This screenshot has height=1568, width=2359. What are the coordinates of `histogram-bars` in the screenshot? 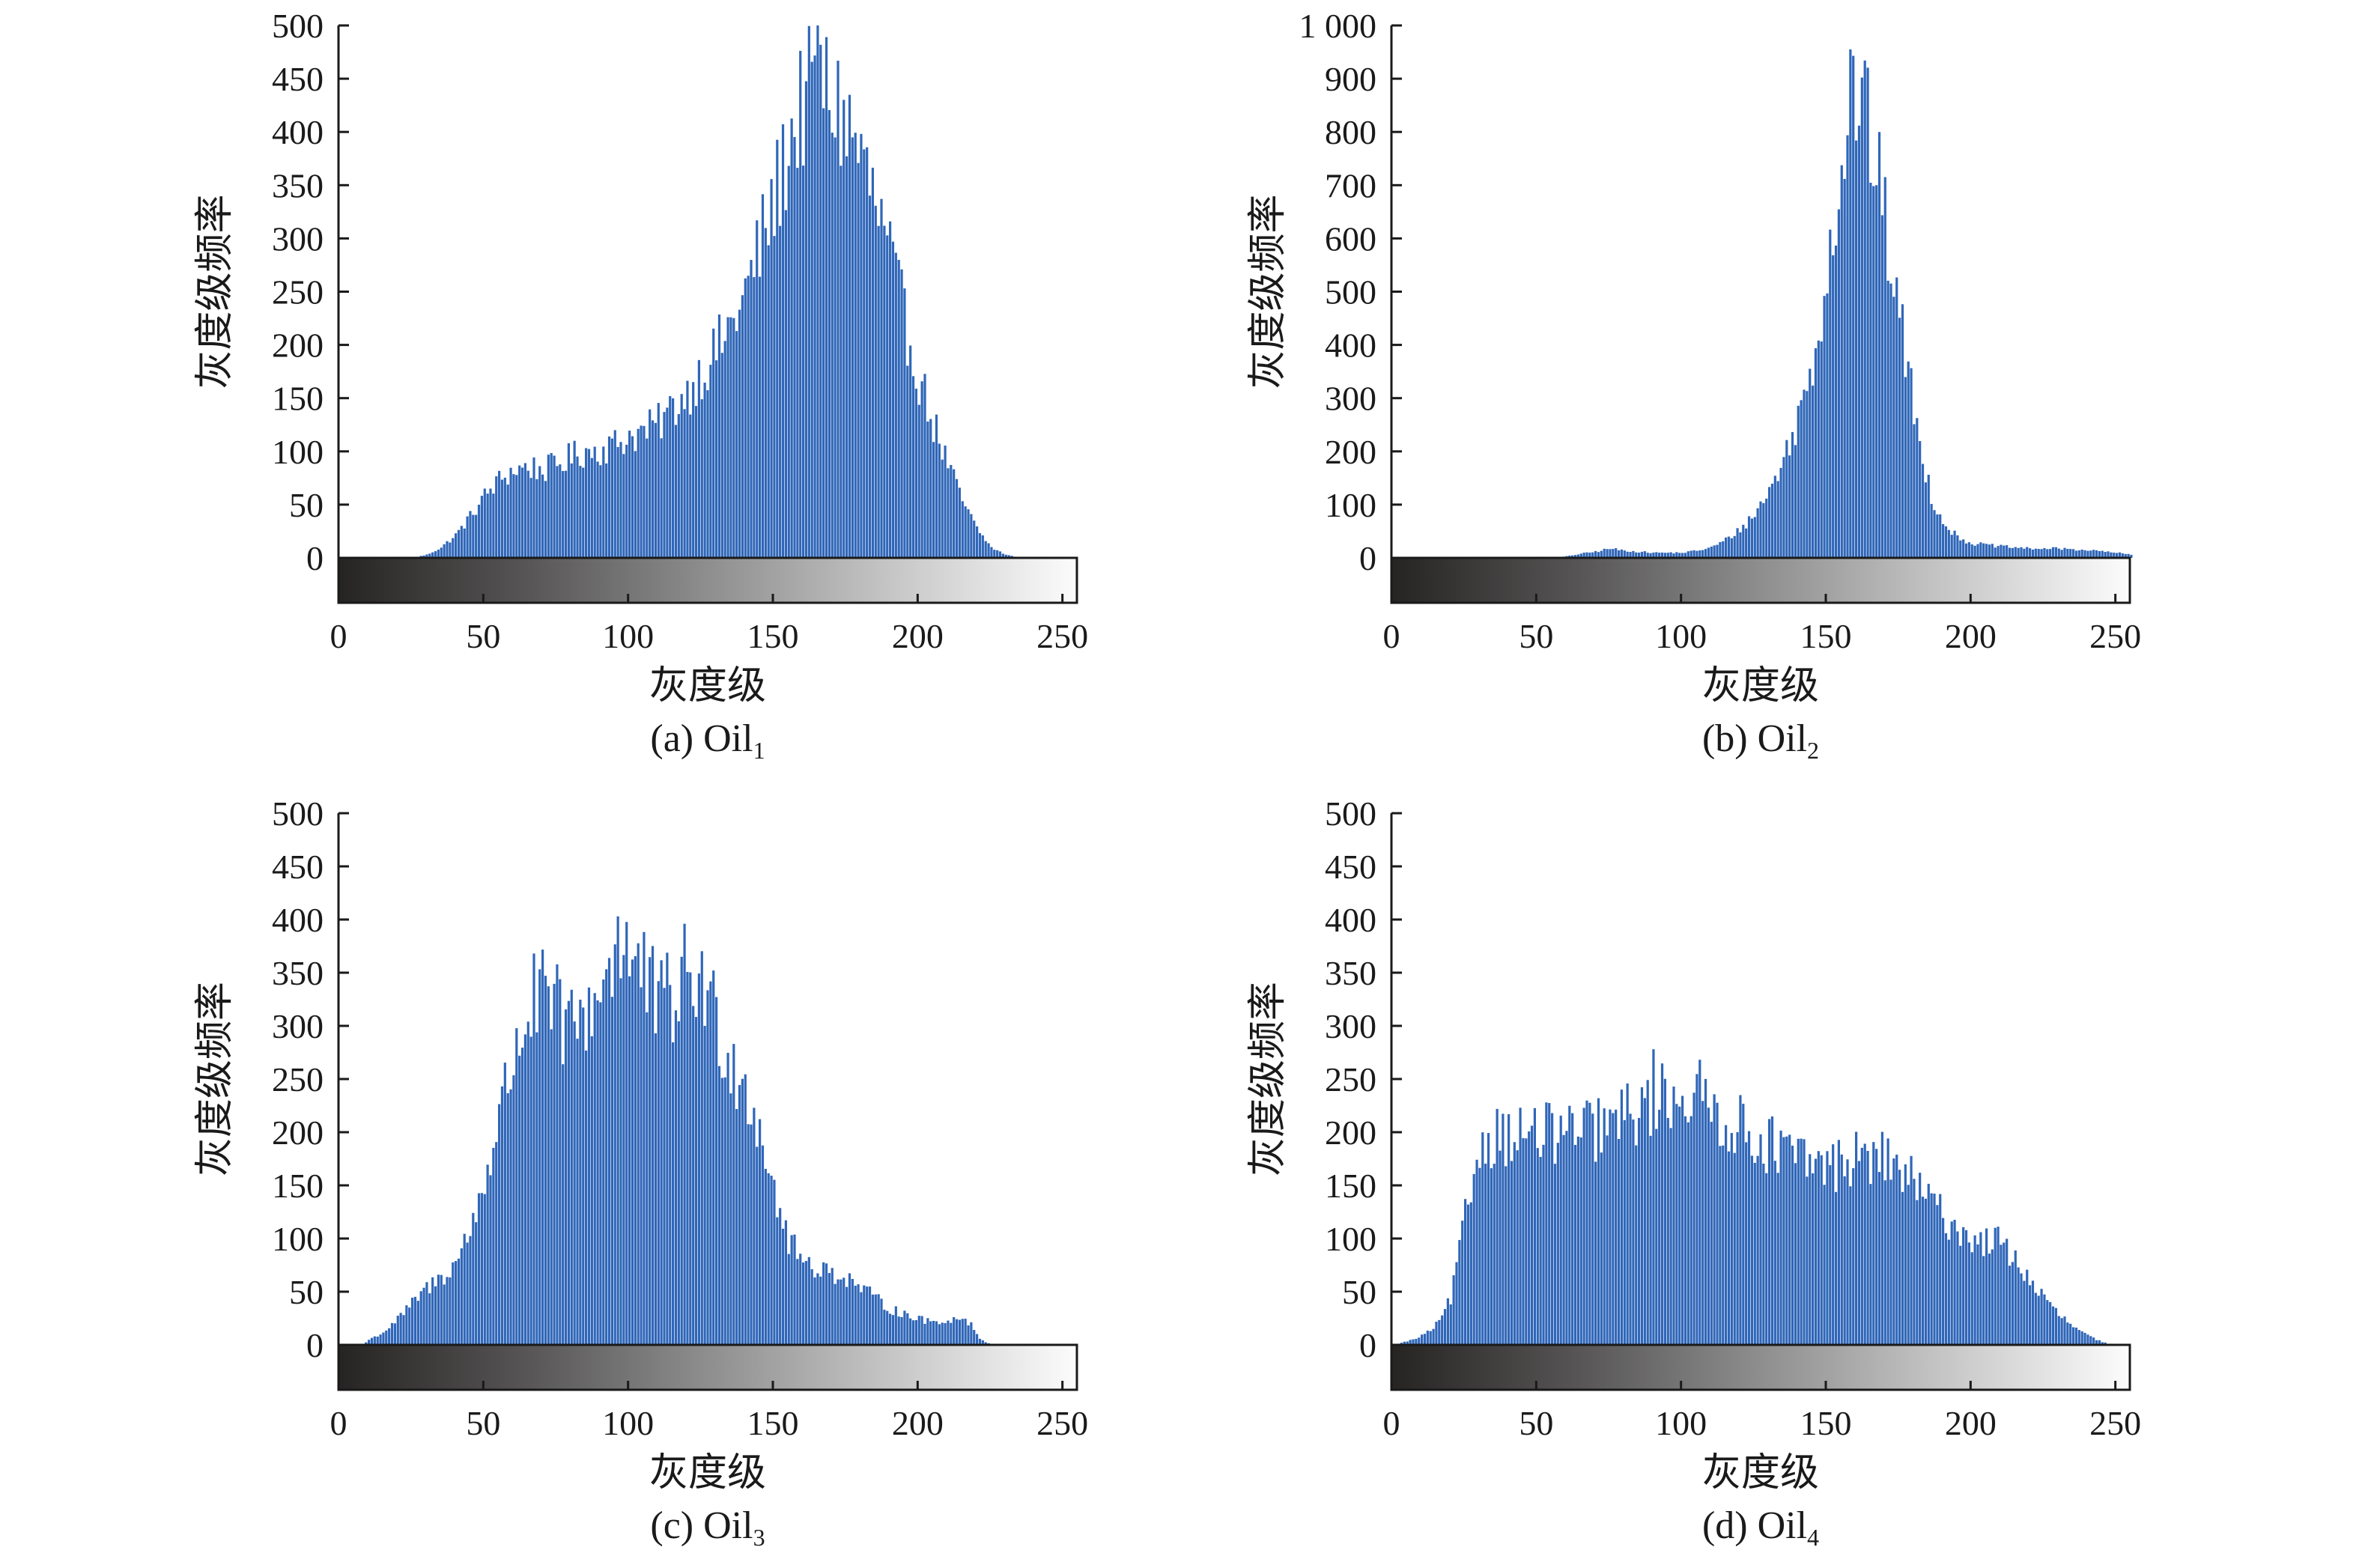 It's located at (716, 292).